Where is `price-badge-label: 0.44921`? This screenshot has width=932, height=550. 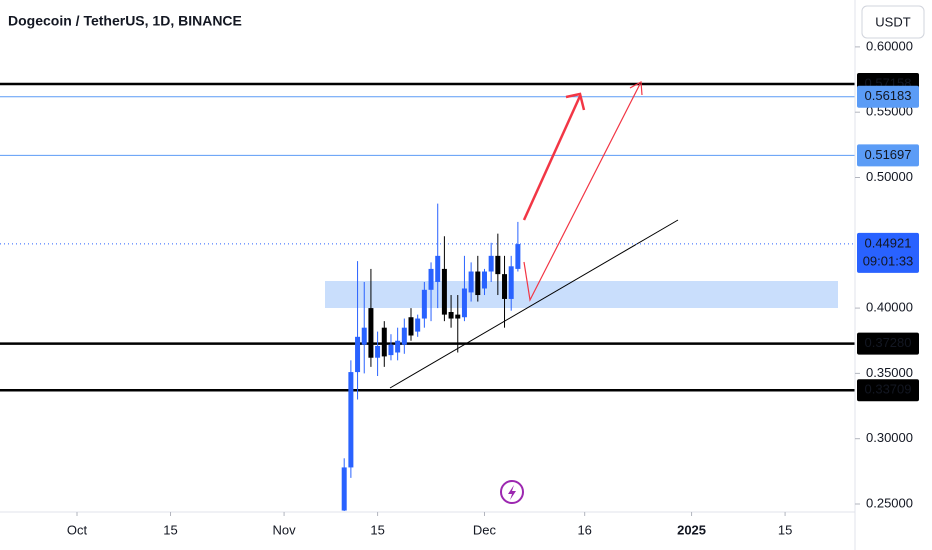
price-badge-label: 0.44921 is located at coordinates (888, 242).